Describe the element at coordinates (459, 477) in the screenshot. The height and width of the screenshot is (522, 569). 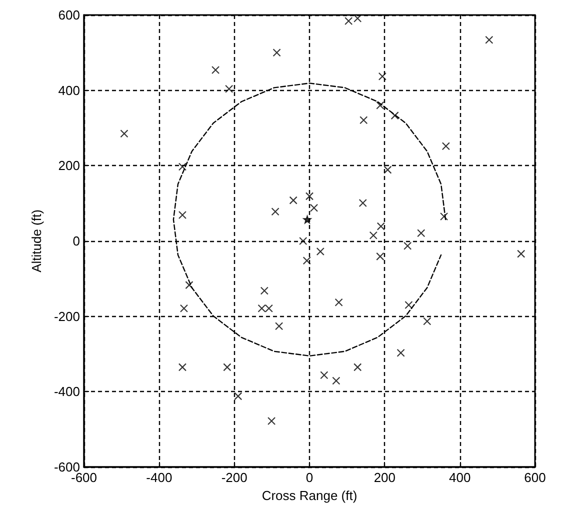
I see `x-tick-label: 400` at that location.